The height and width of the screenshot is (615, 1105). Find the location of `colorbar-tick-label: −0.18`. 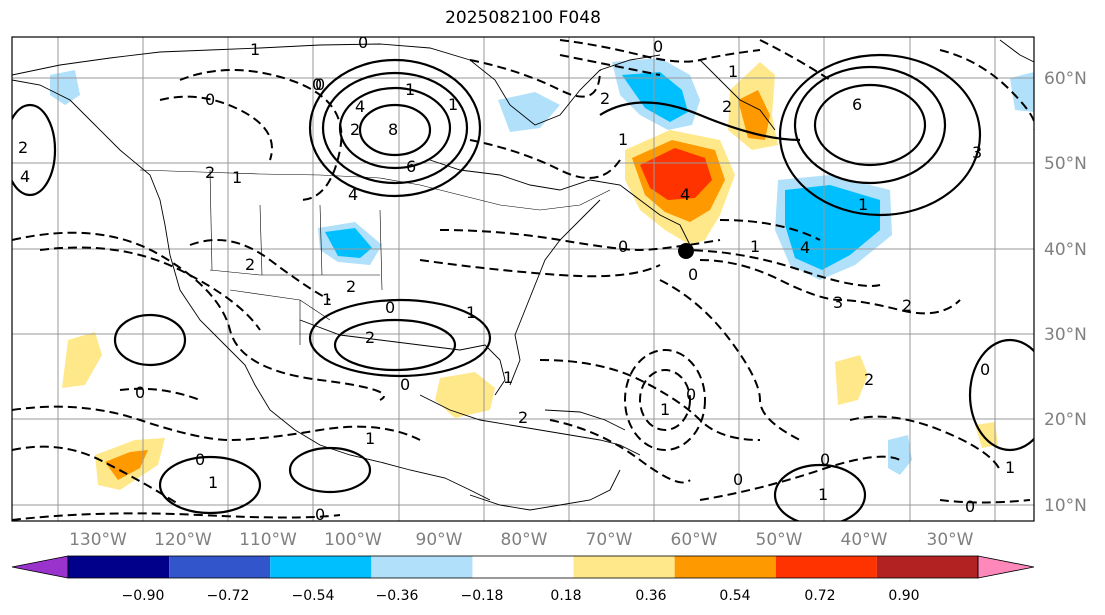

colorbar-tick-label: −0.18 is located at coordinates (482, 596).